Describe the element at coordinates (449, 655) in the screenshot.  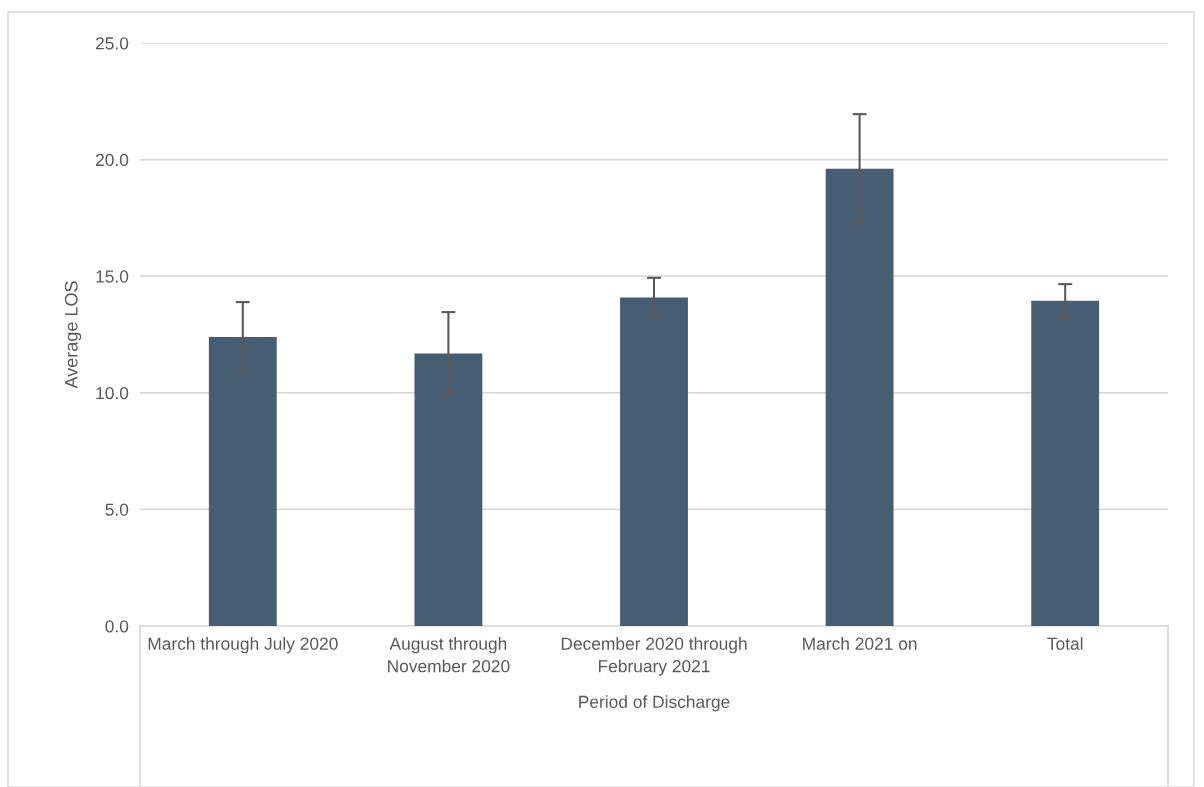
I see `x-tick-label: August through November 2020` at that location.